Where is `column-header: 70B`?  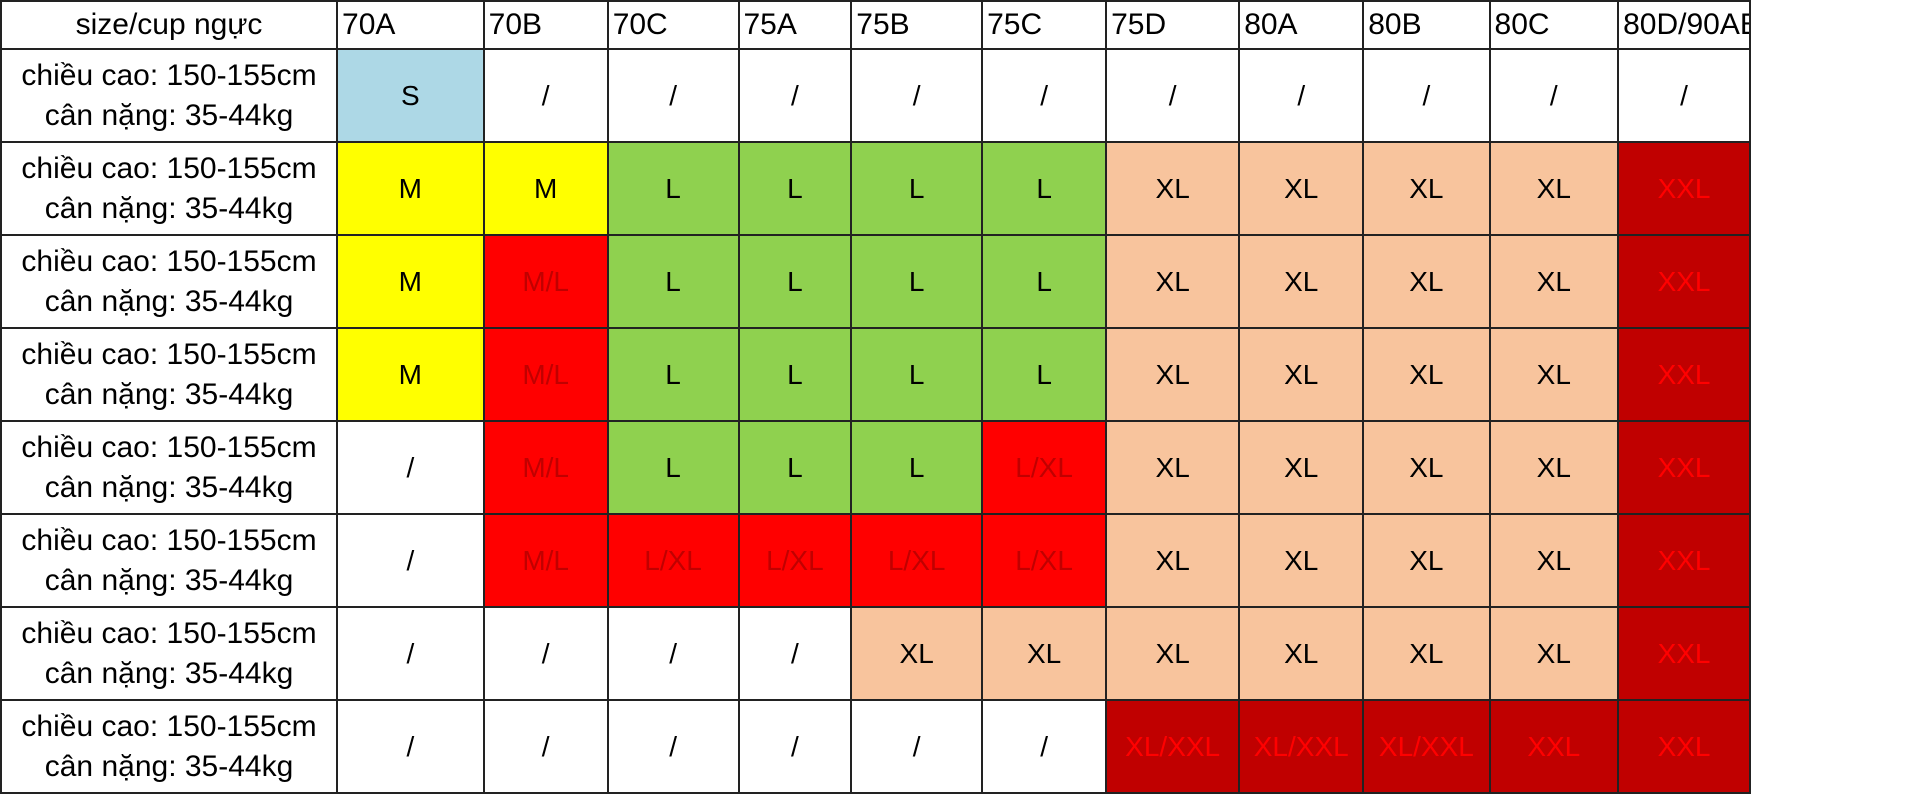
column-header: 70B is located at coordinates (545, 25).